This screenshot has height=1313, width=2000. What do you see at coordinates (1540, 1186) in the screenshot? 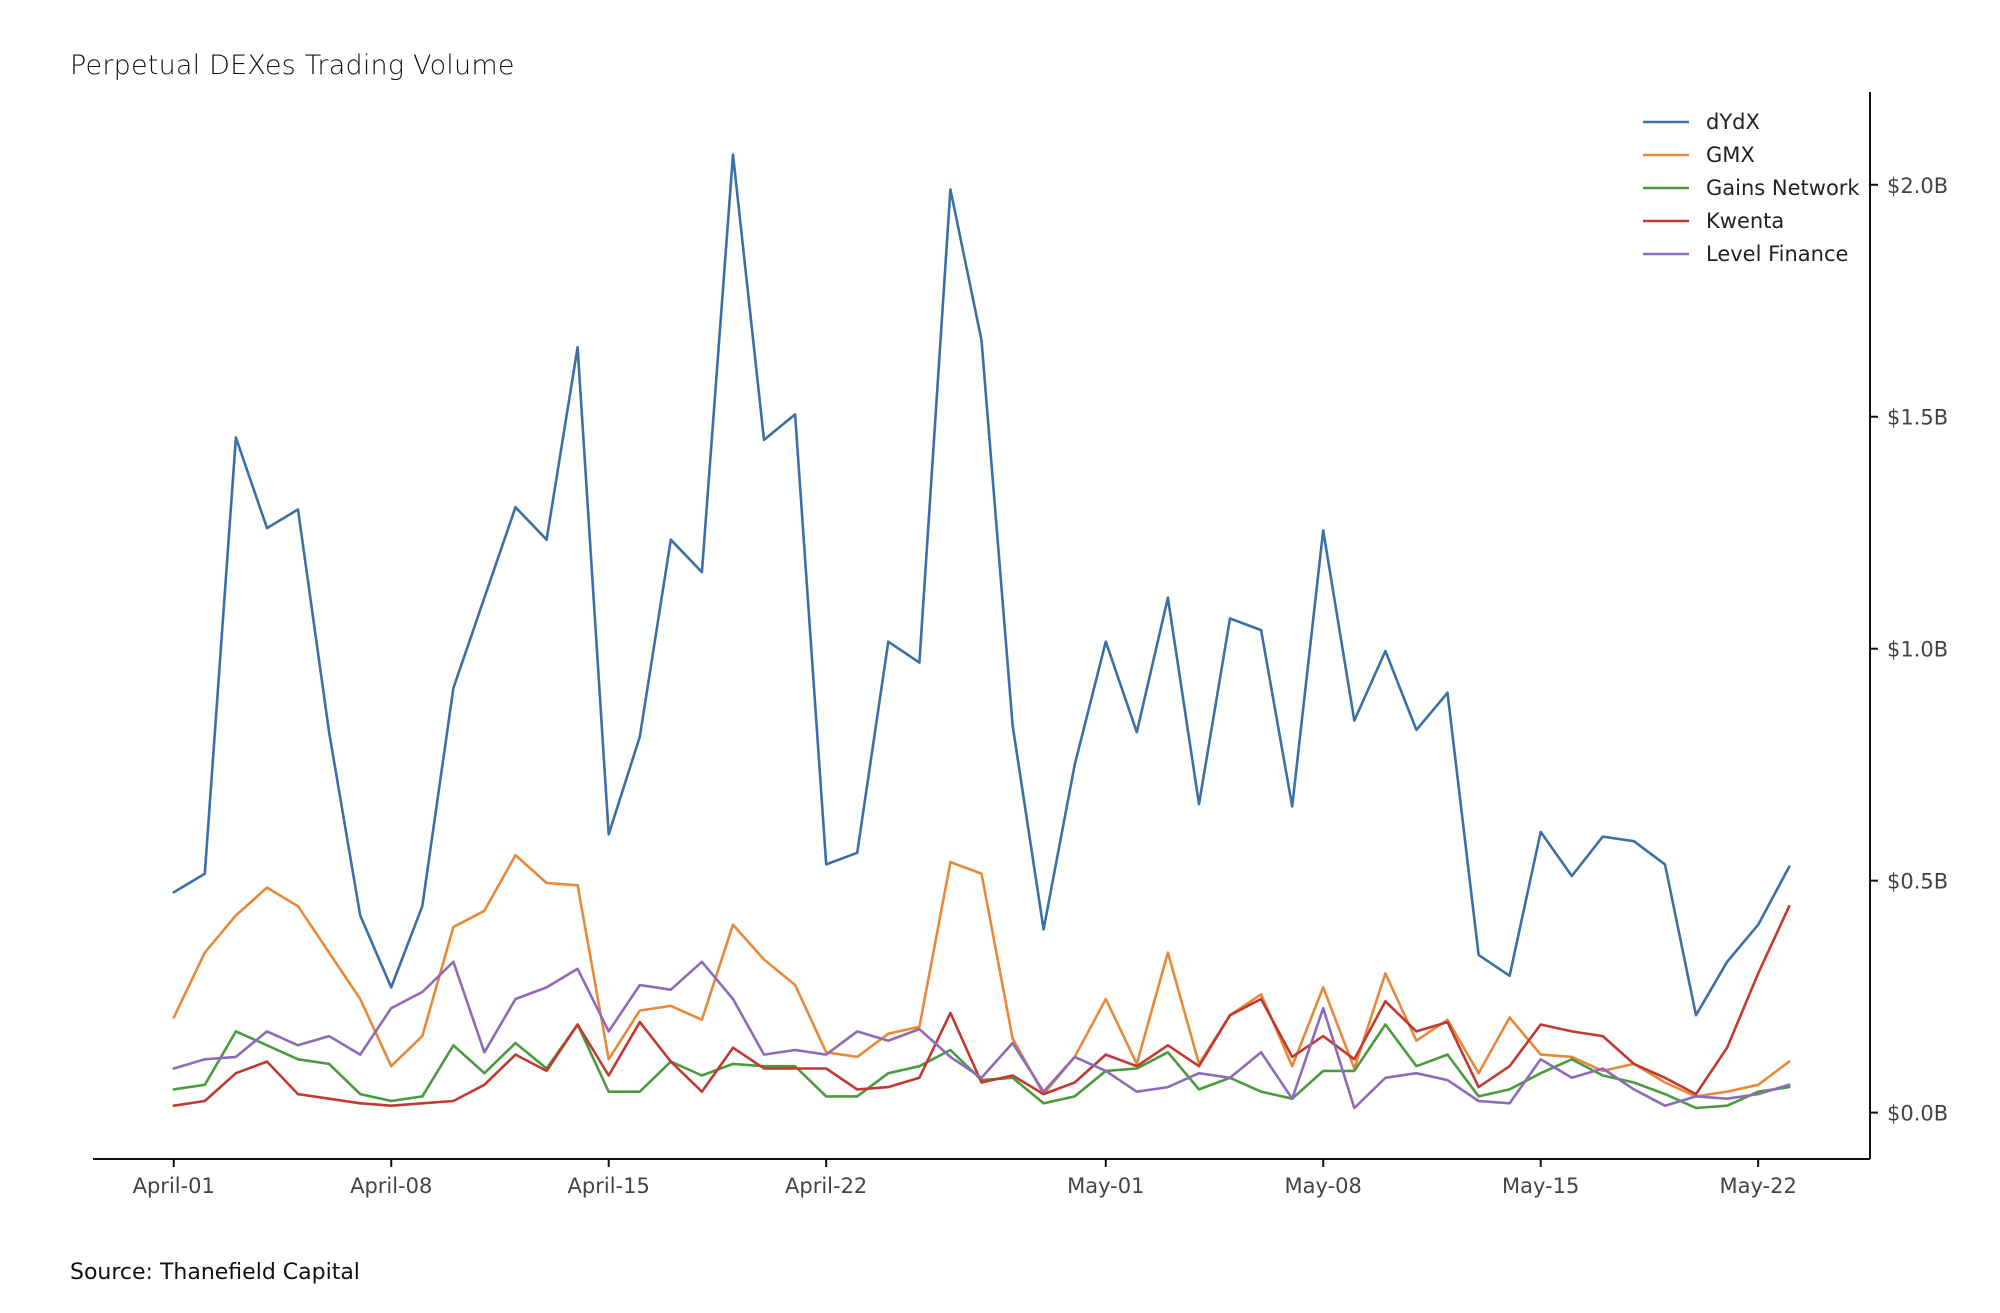
I see `x-tick-label: May-15` at bounding box center [1540, 1186].